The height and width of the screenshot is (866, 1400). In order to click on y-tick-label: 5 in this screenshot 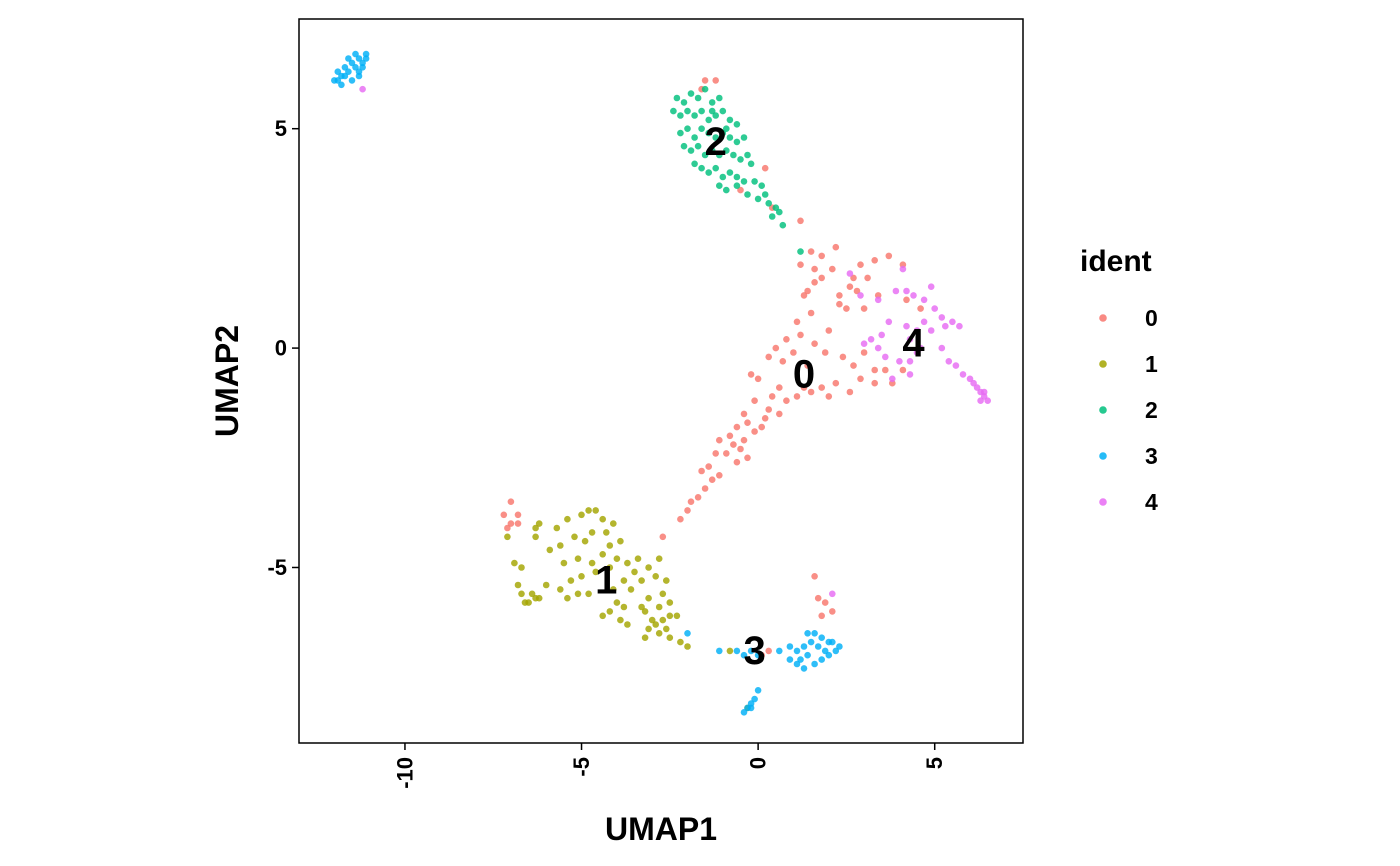, I will do `click(281, 128)`.